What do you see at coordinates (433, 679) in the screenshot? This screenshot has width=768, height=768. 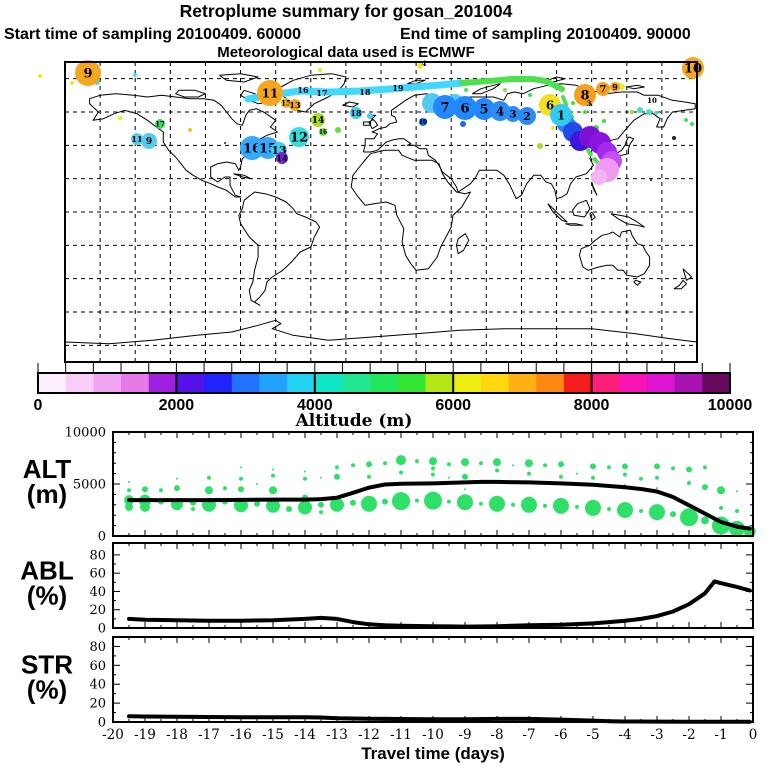 I see `panel-border` at bounding box center [433, 679].